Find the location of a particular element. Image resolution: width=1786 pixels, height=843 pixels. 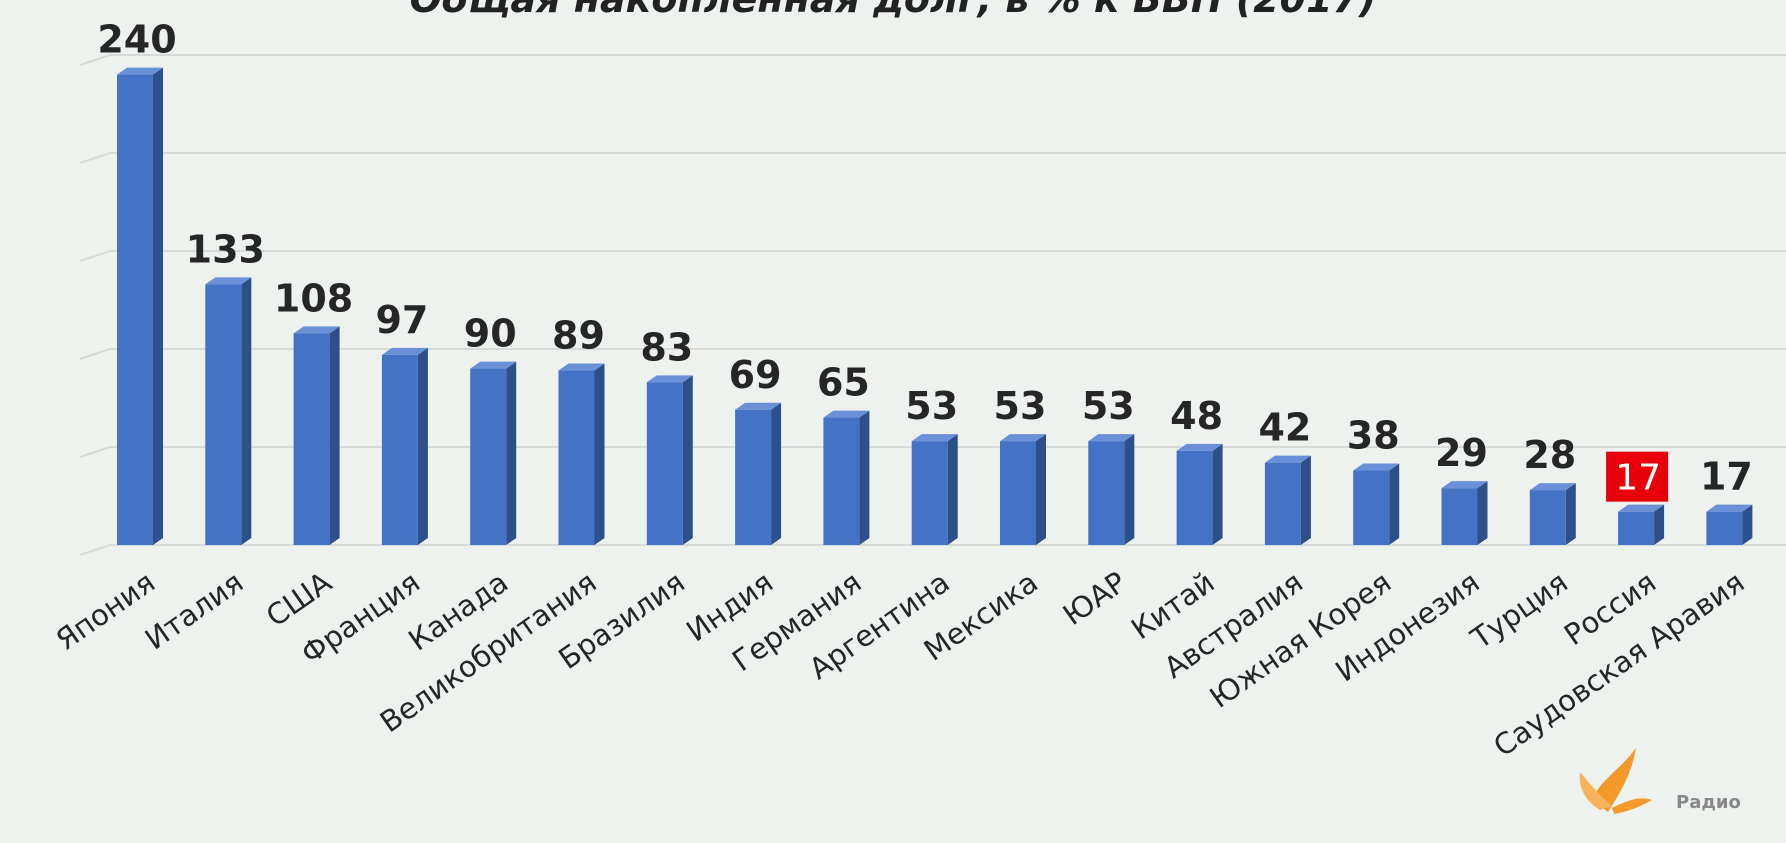

data-label: 69 is located at coordinates (755, 375).